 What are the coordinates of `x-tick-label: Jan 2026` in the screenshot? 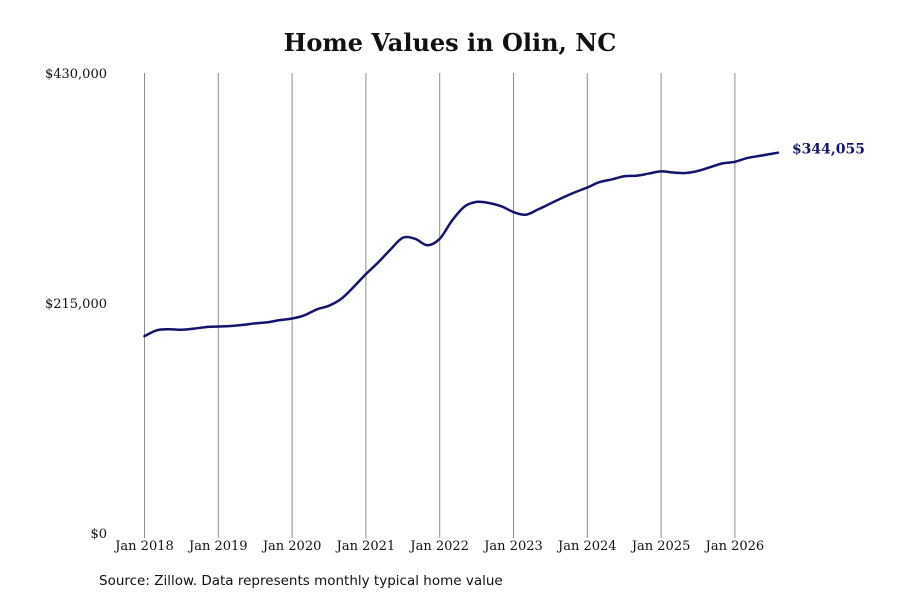 It's located at (734, 546).